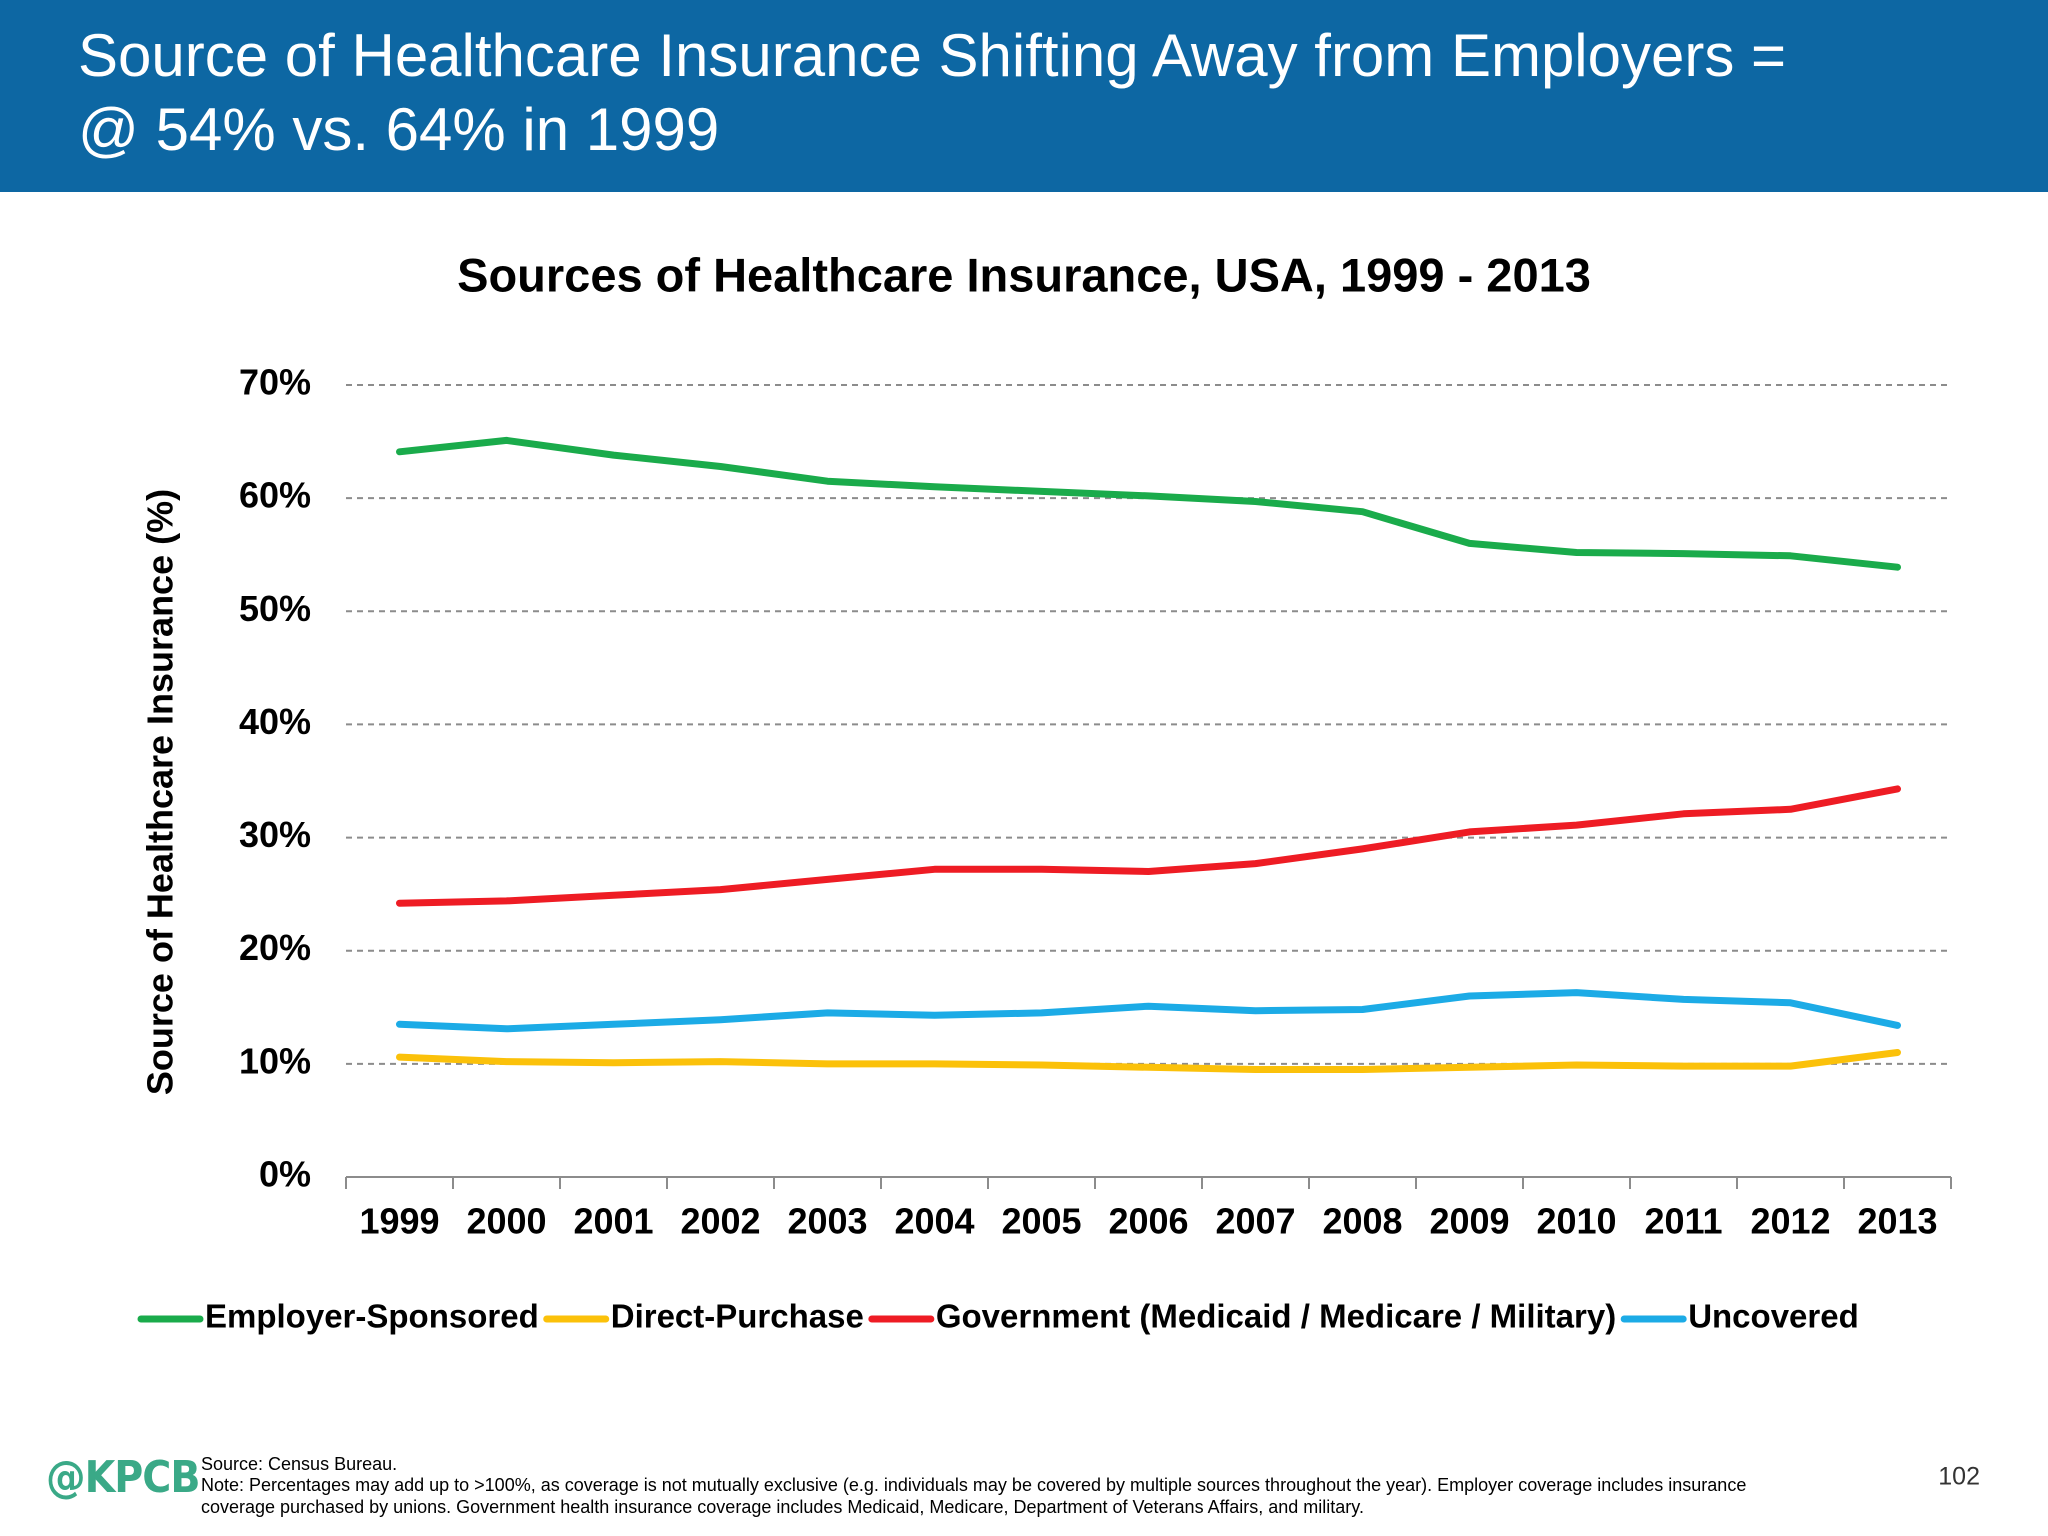  What do you see at coordinates (1362, 1221) in the screenshot?
I see `x-tick-label: 2008` at bounding box center [1362, 1221].